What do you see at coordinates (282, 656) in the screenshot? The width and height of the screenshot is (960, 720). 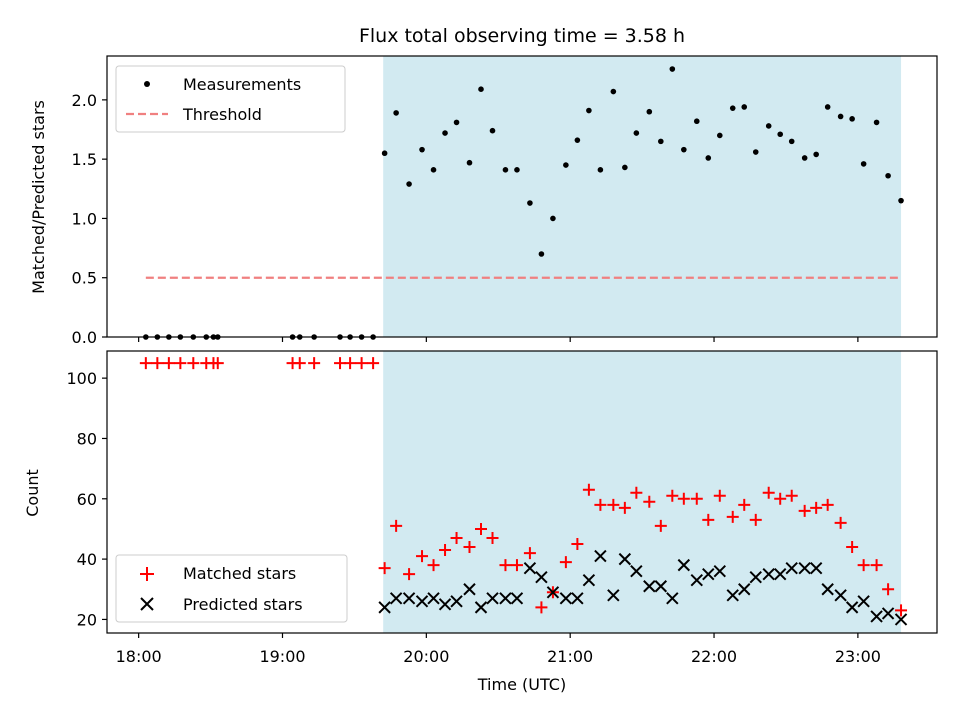 I see `xtick-label: 19:00` at bounding box center [282, 656].